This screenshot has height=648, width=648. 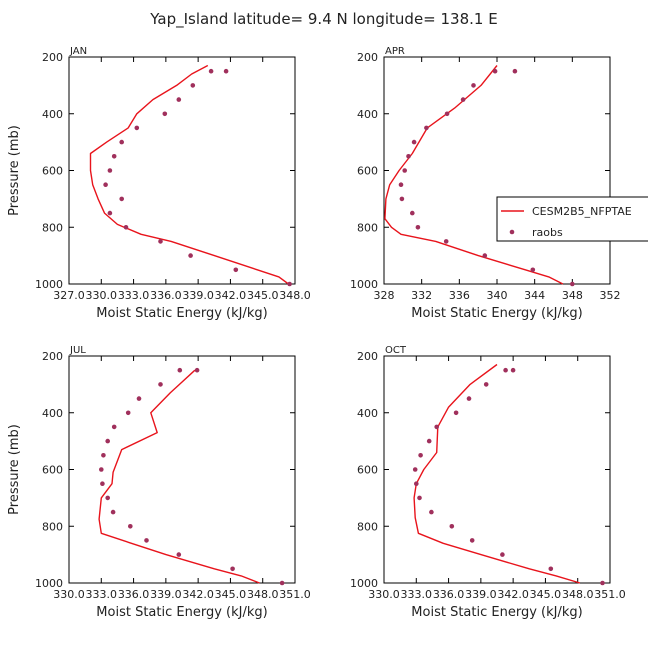 What do you see at coordinates (534, 295) in the screenshot?
I see `x-tick-label: 344` at bounding box center [534, 295].